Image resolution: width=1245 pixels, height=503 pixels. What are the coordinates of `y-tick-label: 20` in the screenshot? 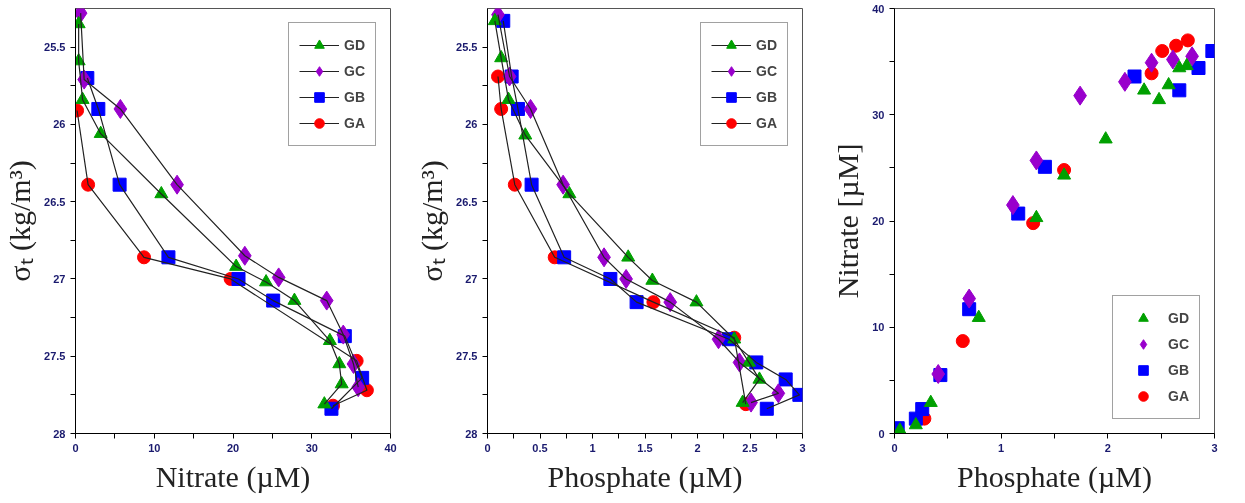 It's located at (878, 221).